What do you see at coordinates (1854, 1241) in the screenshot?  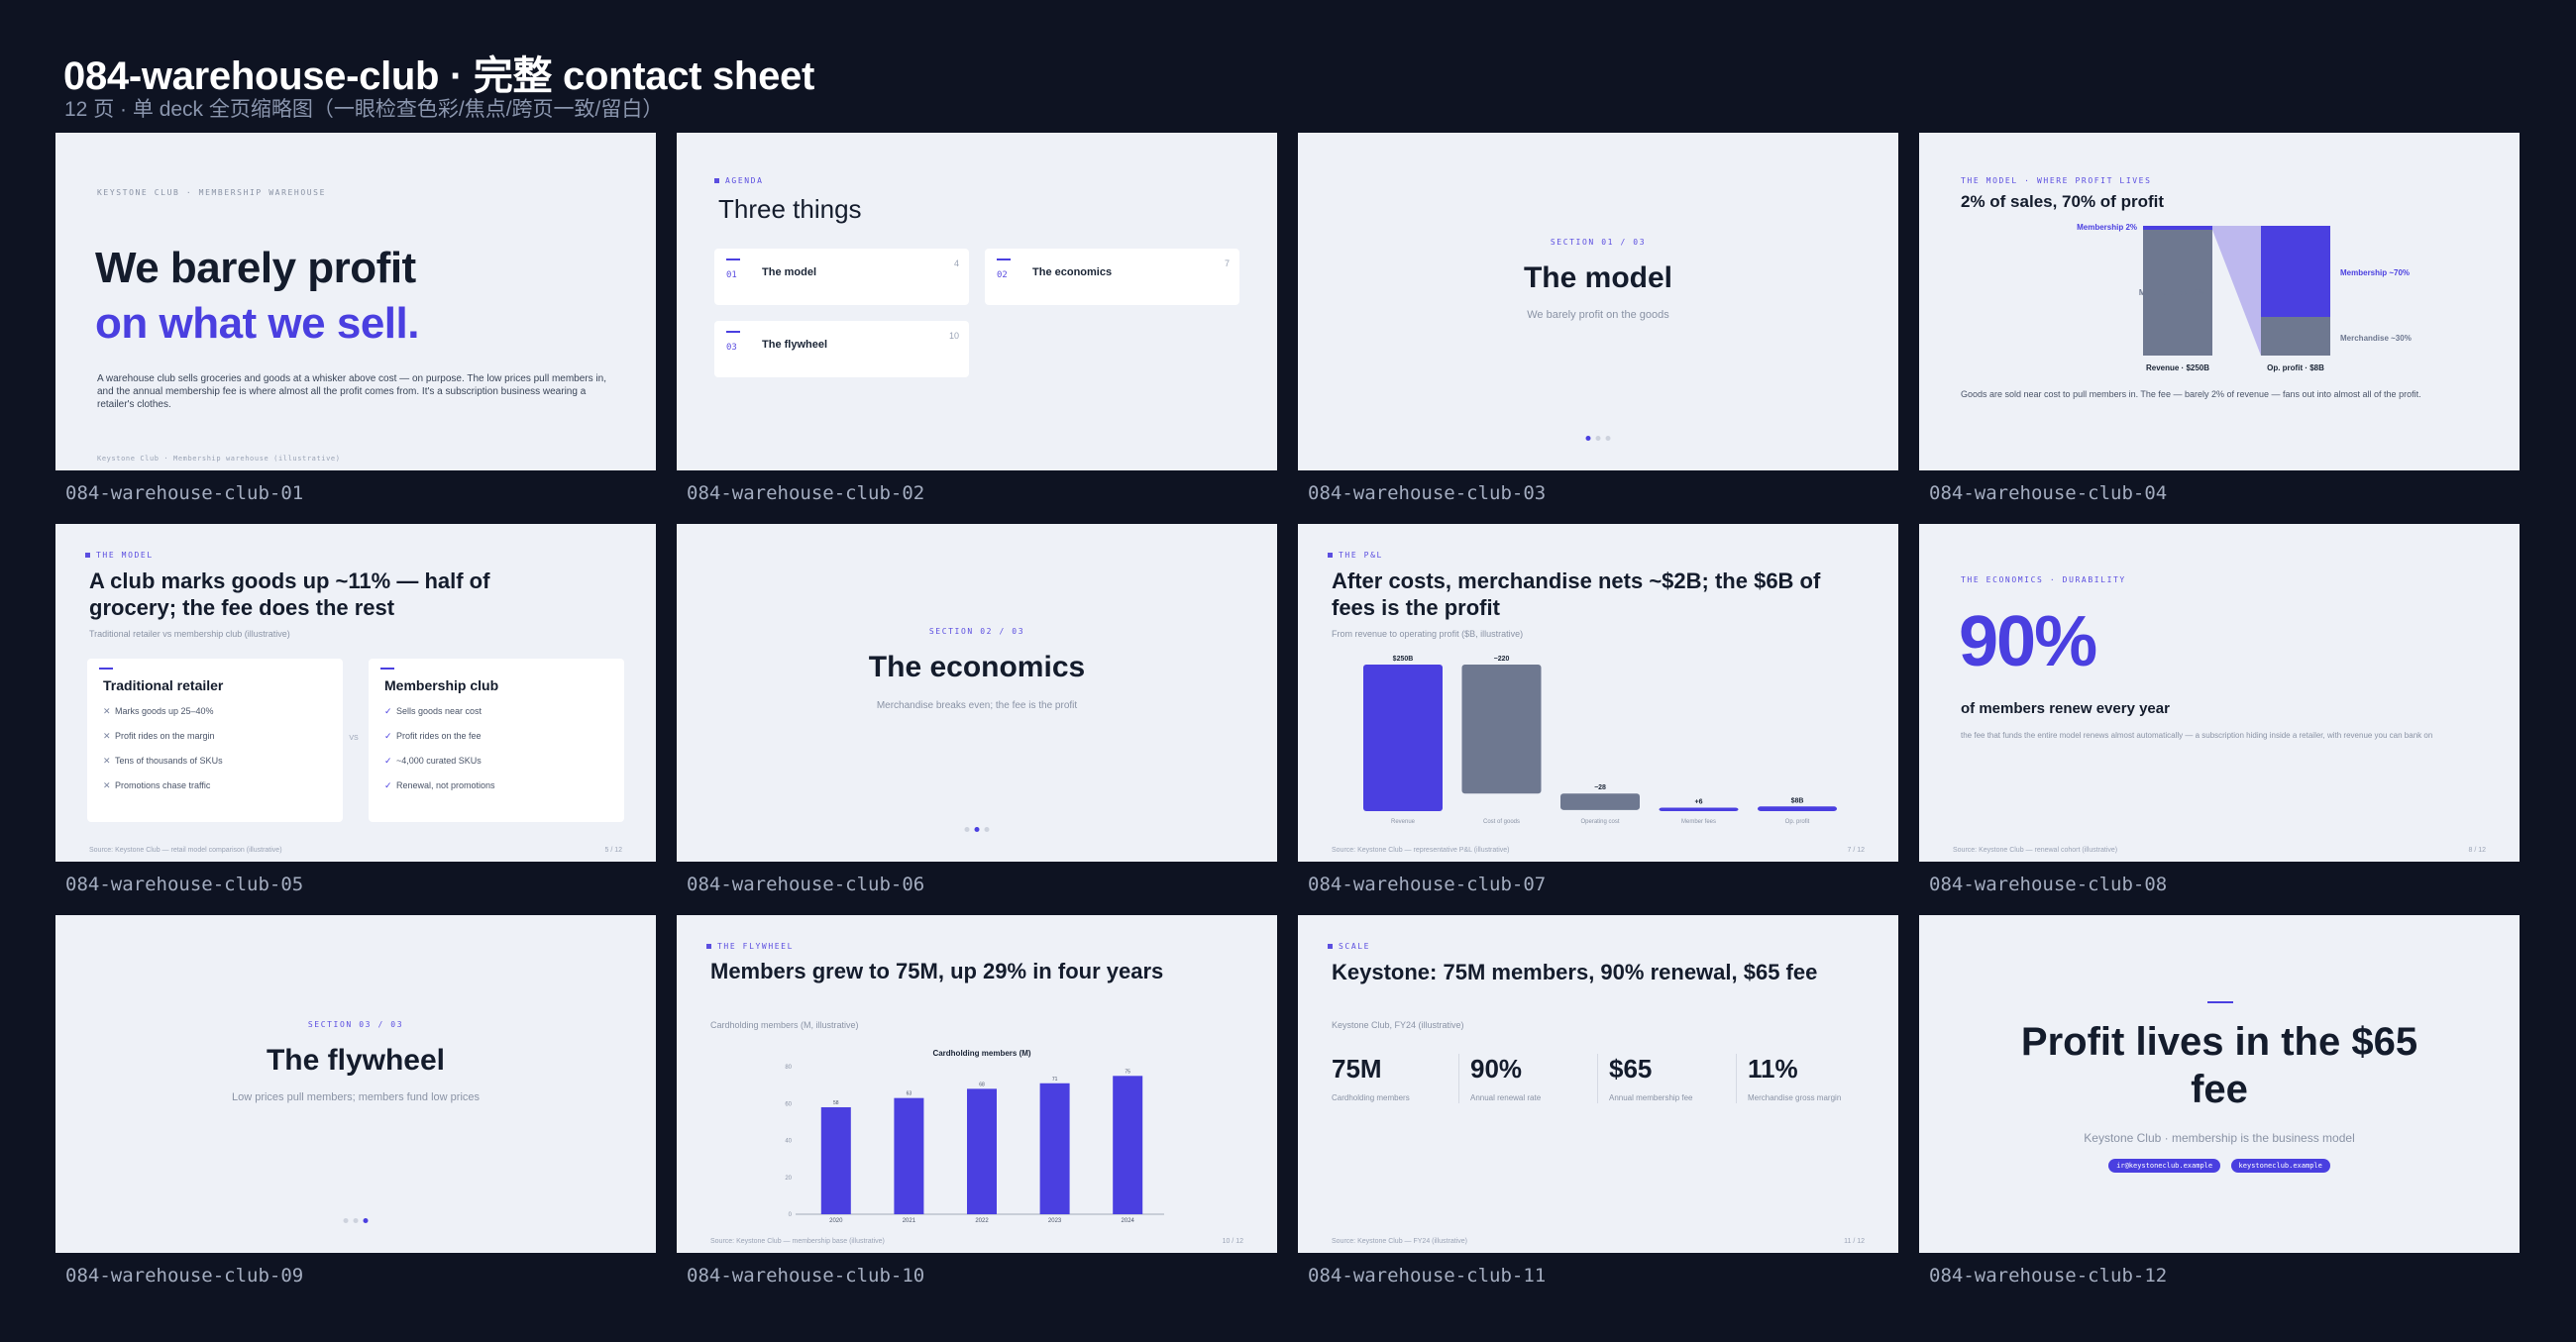 I see `page-number: 11 / 12` at bounding box center [1854, 1241].